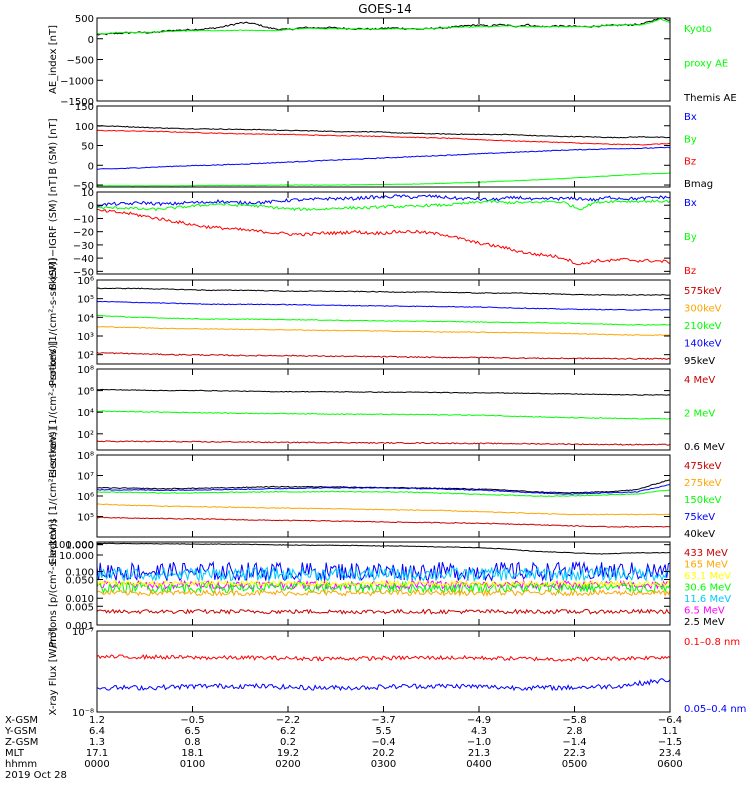  What do you see at coordinates (703, 466) in the screenshot?
I see `legend-label: 475keV` at bounding box center [703, 466].